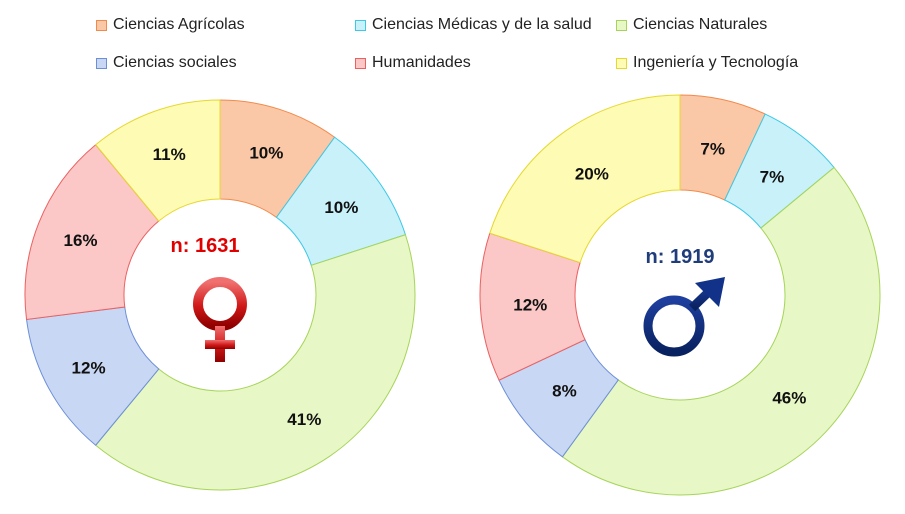 This screenshot has width=905, height=514. Describe the element at coordinates (712, 149) in the screenshot. I see `slice-label-ciencias-agricolas: 7%` at that location.